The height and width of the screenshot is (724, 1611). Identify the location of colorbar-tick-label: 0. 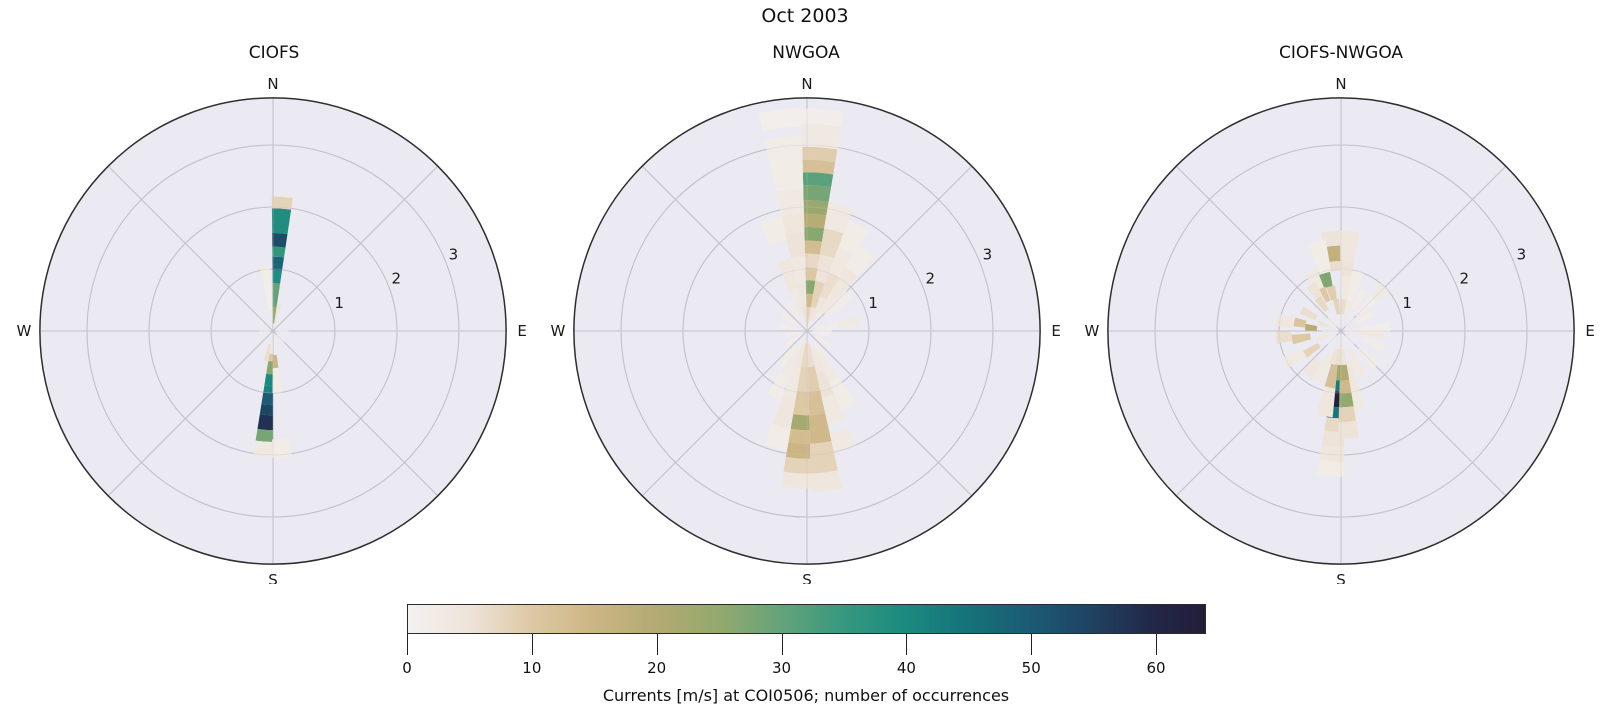
(407, 668).